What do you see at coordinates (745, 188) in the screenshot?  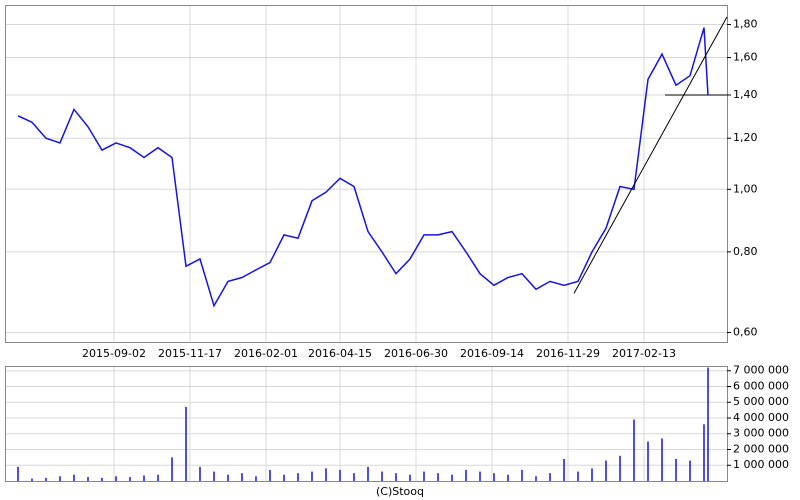 I see `y-tick-label: 1,00` at bounding box center [745, 188].